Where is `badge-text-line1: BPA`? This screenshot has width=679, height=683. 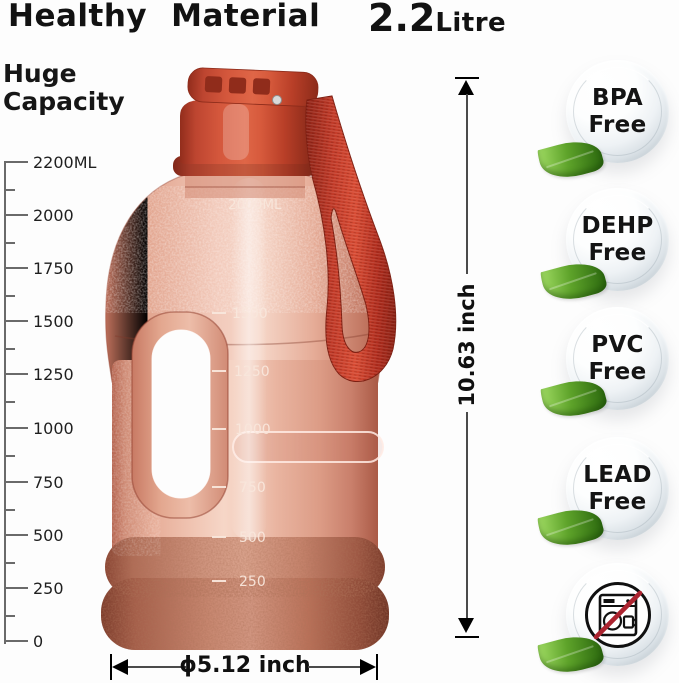
badge-text-line1: BPA is located at coordinates (617, 97).